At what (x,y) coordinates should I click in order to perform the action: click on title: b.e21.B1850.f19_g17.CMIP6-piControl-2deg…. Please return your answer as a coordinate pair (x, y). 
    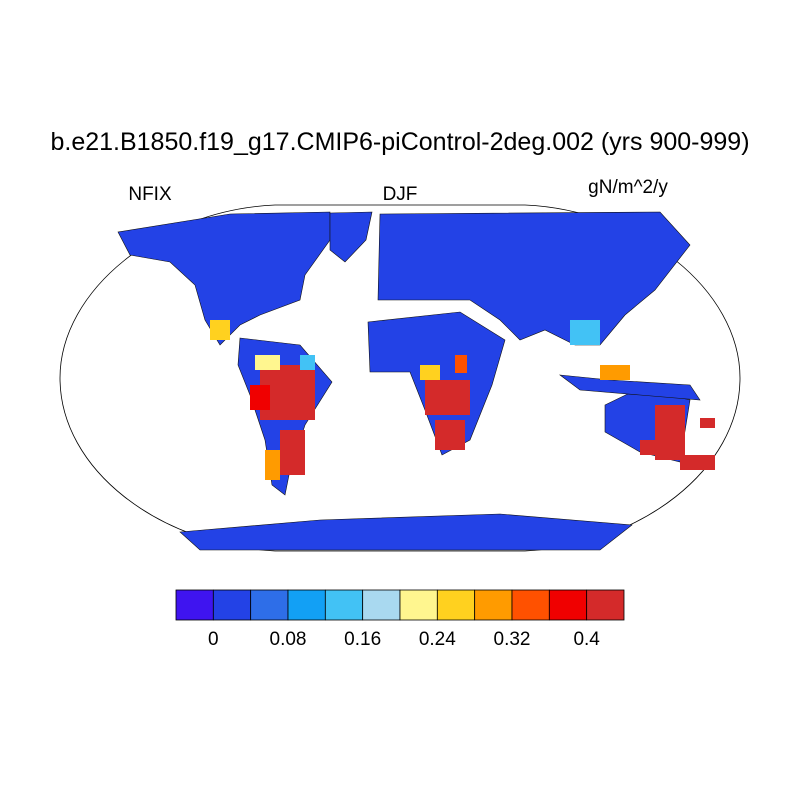
    Looking at the image, I should click on (399, 142).